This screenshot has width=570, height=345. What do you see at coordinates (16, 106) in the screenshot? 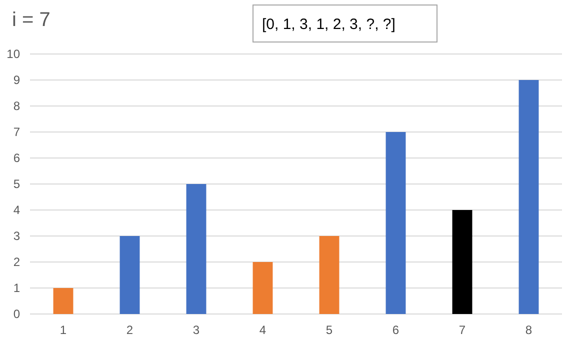
I see `y-tick-label: 8` at bounding box center [16, 106].